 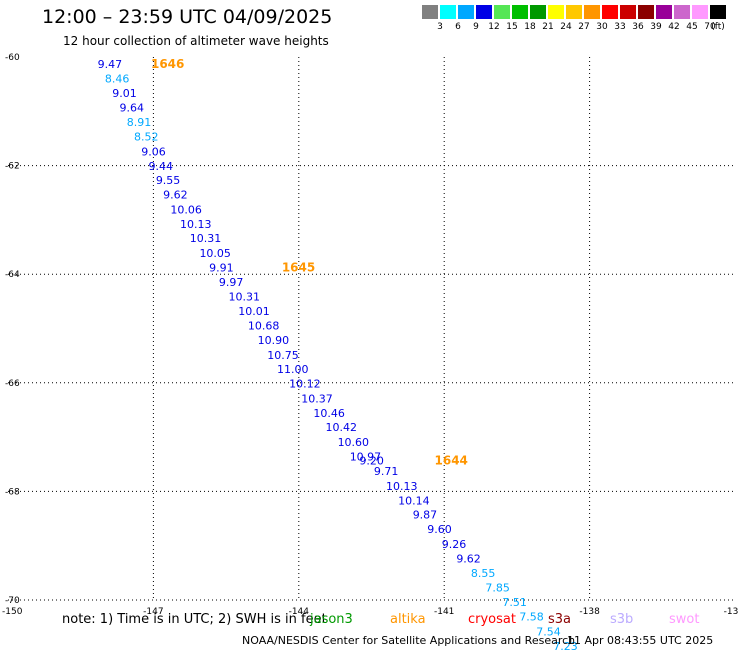 I want to click on color-scale-label: 9, so click(x=476, y=27).